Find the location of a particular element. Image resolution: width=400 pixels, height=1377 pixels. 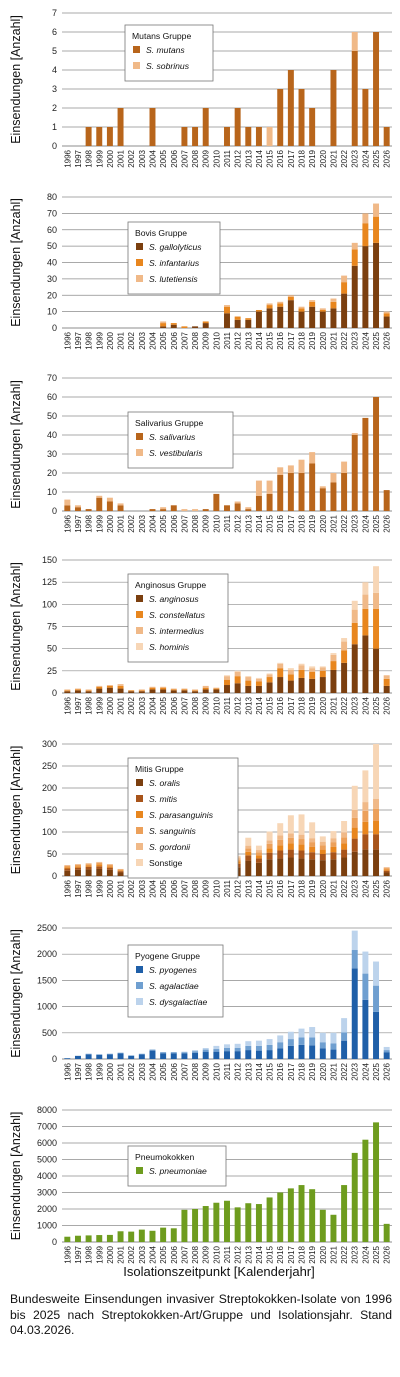

y-tick-label: 3 is located at coordinates (54, 89).